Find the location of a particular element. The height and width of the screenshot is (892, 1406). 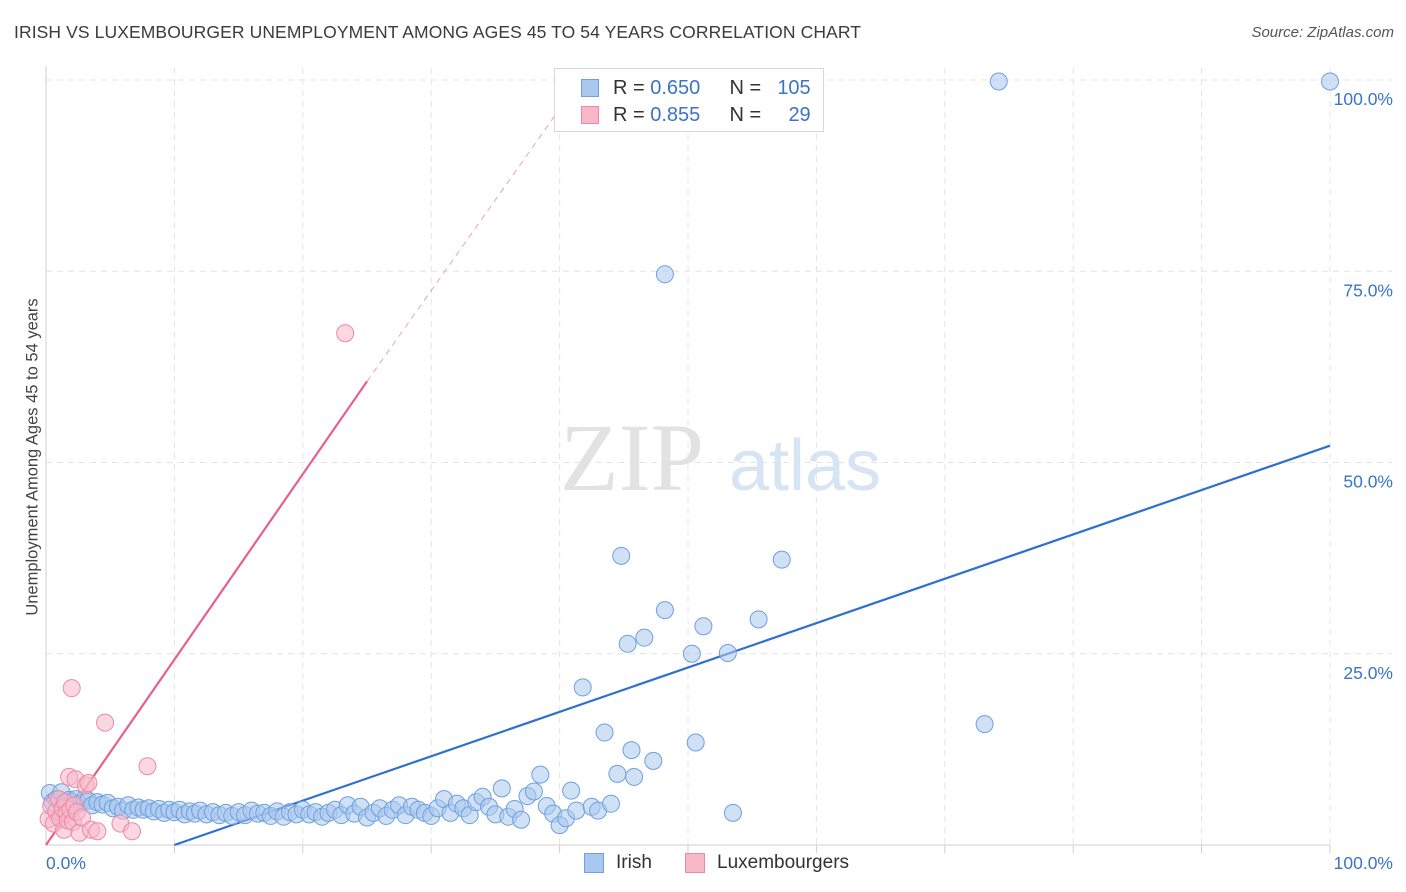

watermark-zip: ZIP is located at coordinates (632, 457).